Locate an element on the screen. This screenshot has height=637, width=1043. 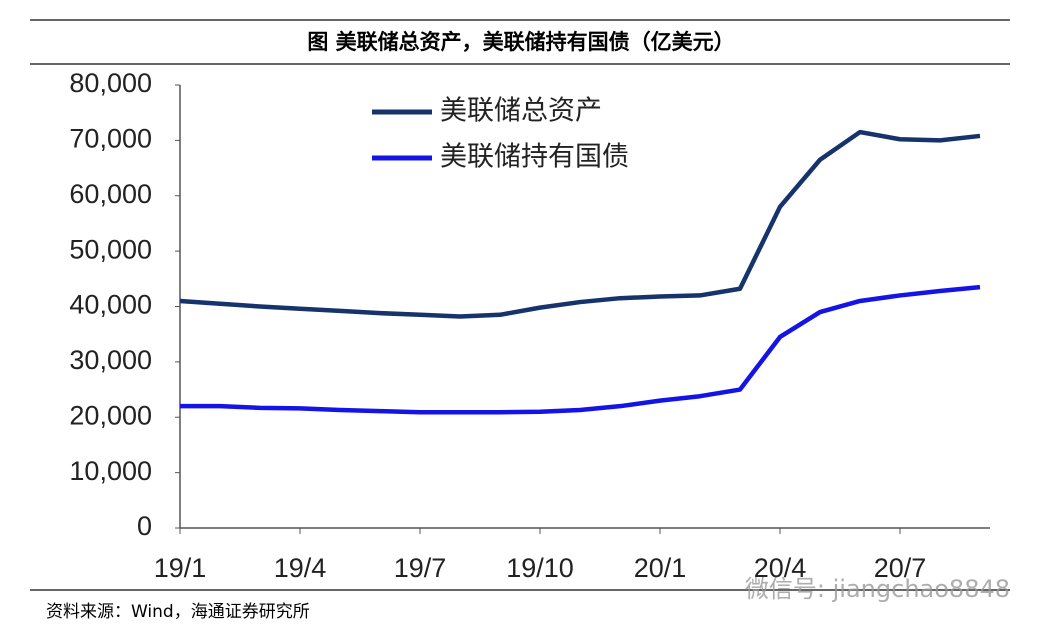
y-tick-label: 20,000 is located at coordinates (110, 415).